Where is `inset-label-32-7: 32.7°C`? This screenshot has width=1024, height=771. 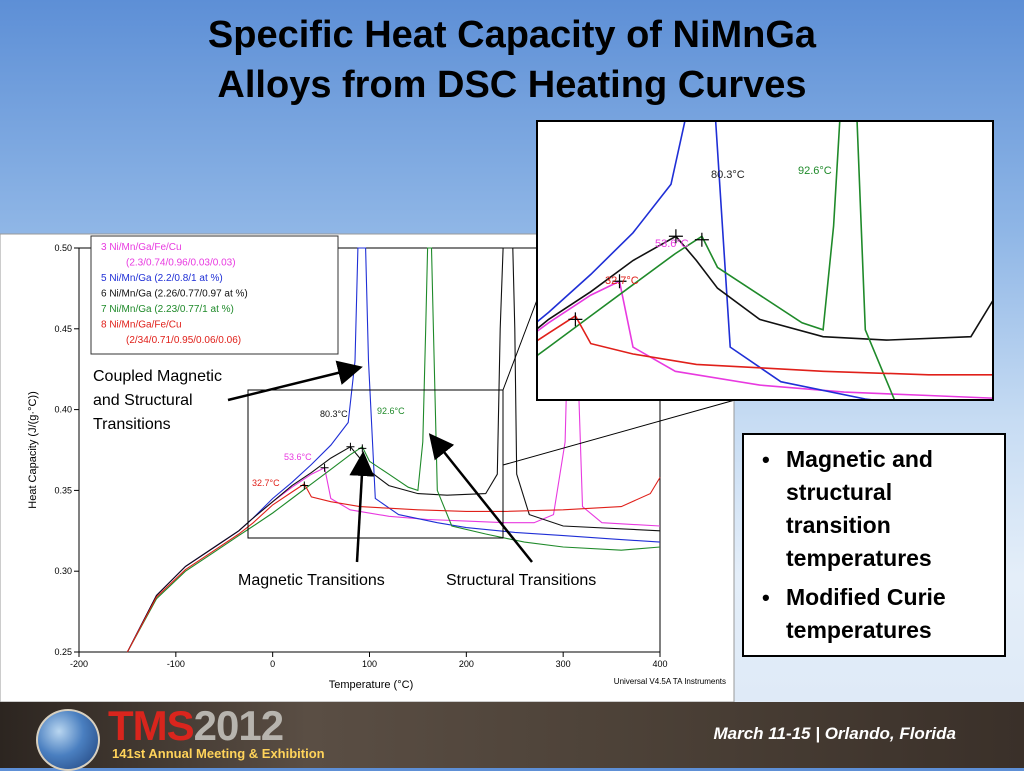 inset-label-32-7: 32.7°C is located at coordinates (622, 281).